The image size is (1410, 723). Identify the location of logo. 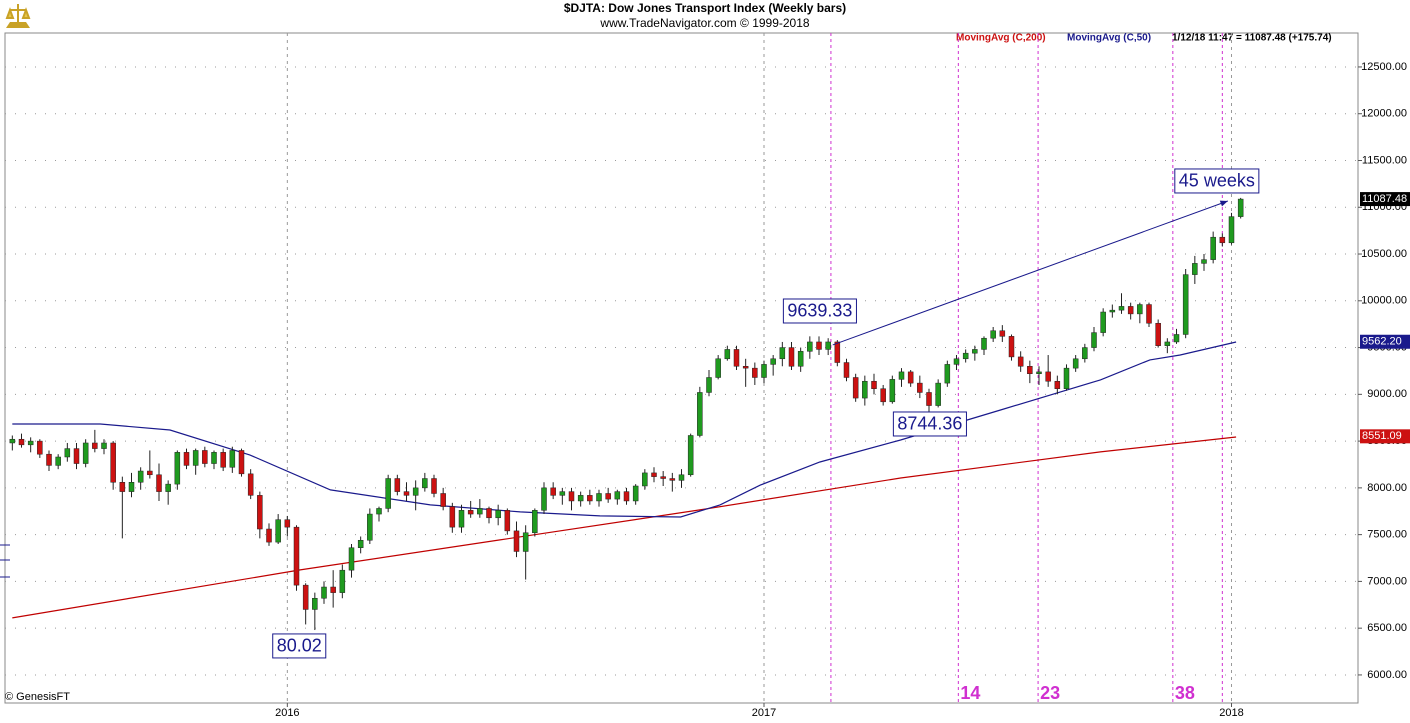
(18, 16).